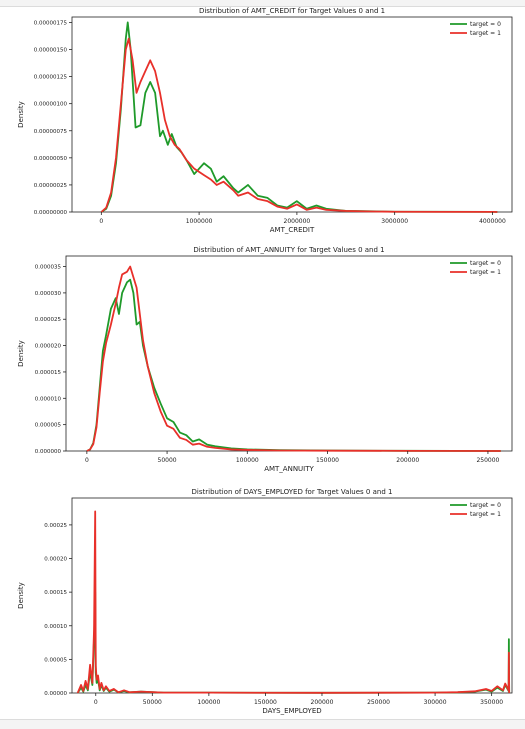 Image resolution: width=525 pixels, height=729 pixels. What do you see at coordinates (262, 3) in the screenshot?
I see `top-scroll-edge` at bounding box center [262, 3].